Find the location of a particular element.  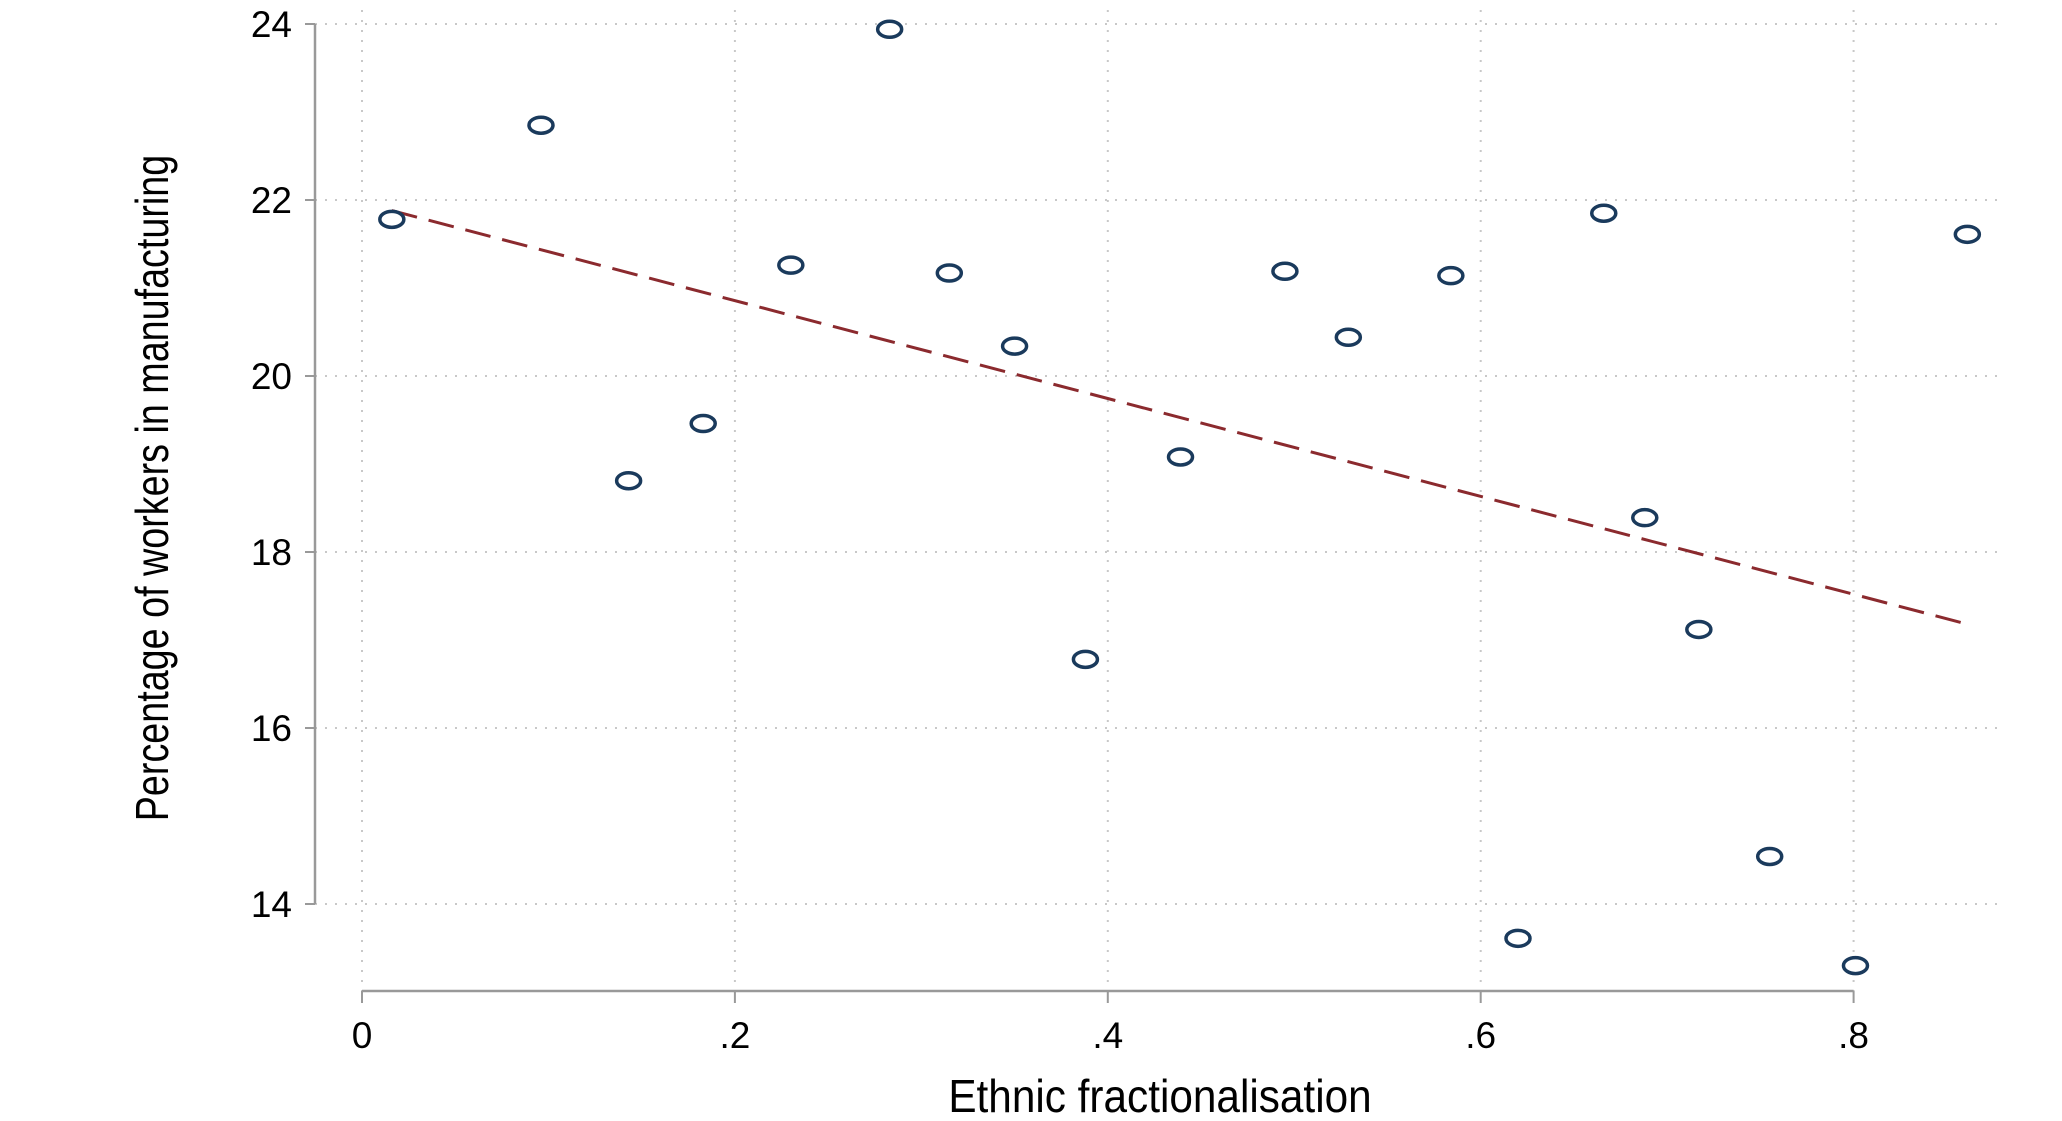

y-axis-title: Percentage of workers in manufacturing is located at coordinates (151, 488).